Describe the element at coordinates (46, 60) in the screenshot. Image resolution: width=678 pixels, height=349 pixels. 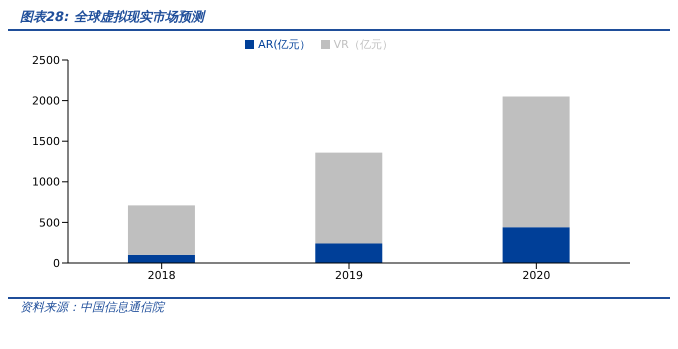
I see `y-tick-label: 2500` at that location.